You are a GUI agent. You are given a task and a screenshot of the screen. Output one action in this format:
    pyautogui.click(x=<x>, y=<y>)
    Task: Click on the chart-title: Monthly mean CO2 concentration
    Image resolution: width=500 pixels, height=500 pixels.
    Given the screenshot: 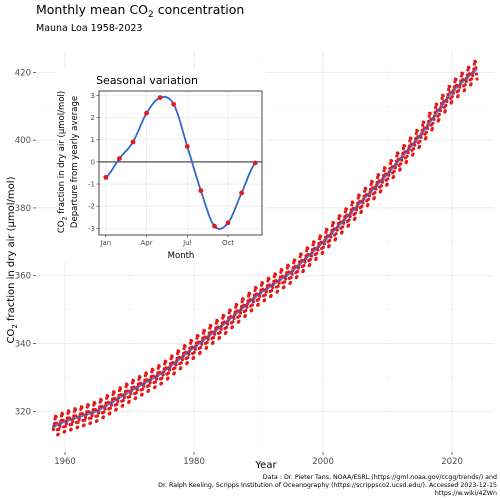 What is the action you would take?
    pyautogui.click(x=140, y=11)
    